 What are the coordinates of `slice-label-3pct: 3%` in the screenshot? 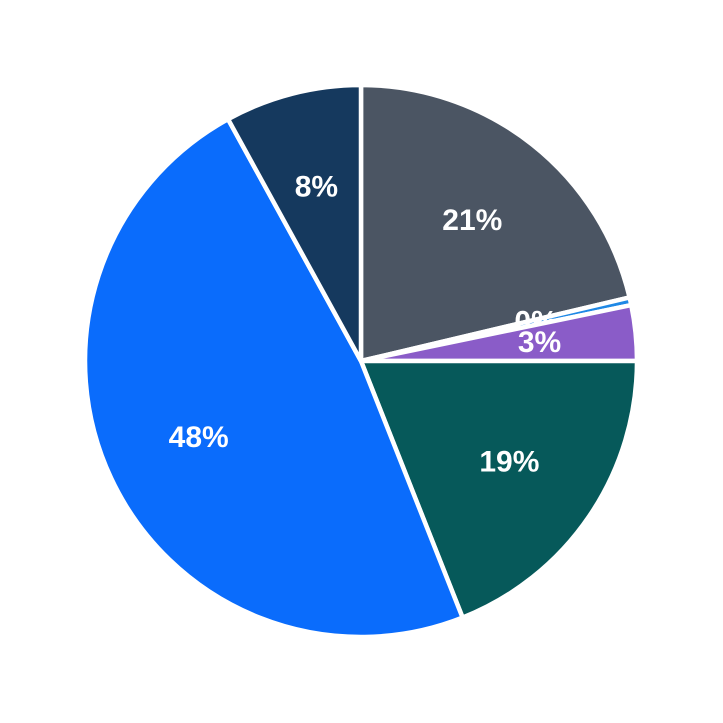 It's located at (539, 342).